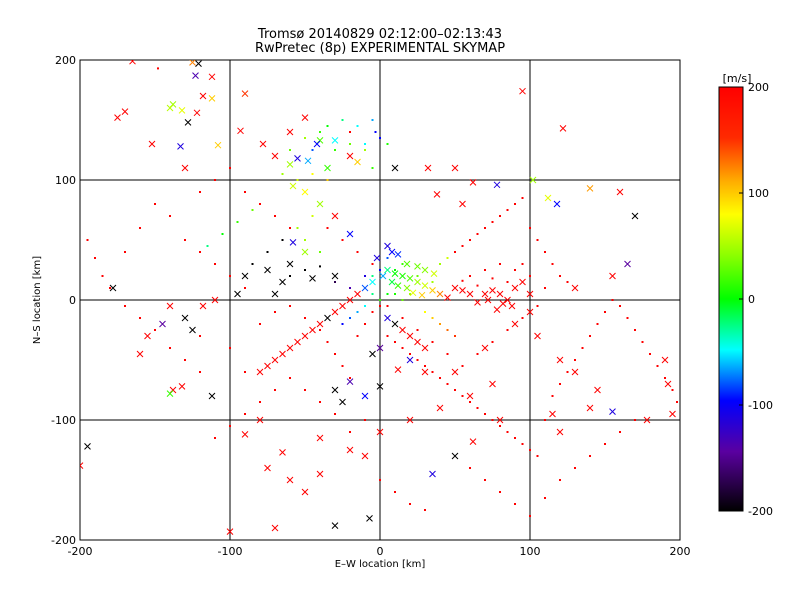 The width and height of the screenshot is (800, 600). What do you see at coordinates (737, 78) in the screenshot?
I see `colorbar-label: [m/s]` at bounding box center [737, 78].